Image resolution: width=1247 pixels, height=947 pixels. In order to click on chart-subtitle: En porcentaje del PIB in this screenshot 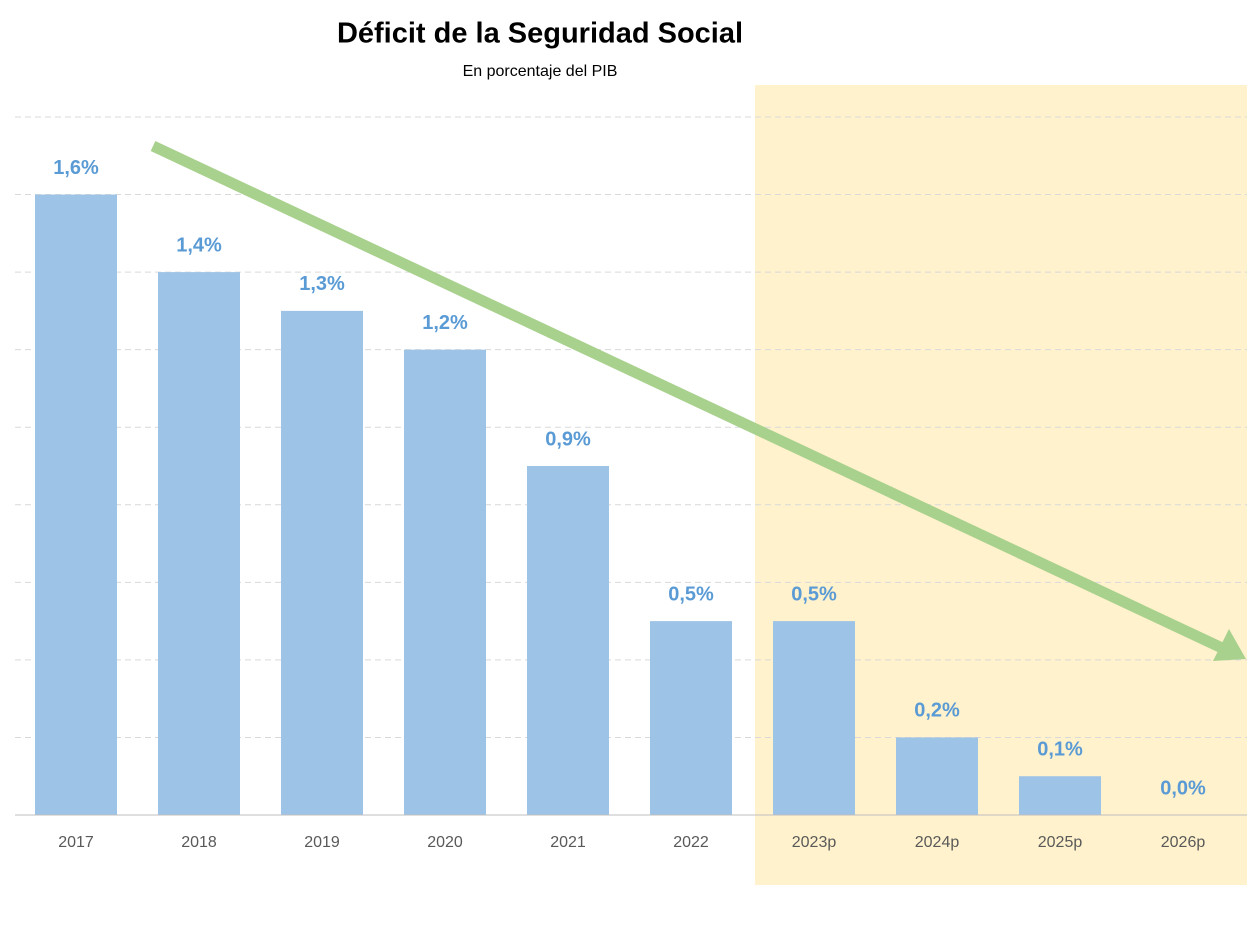, I will do `click(540, 71)`.